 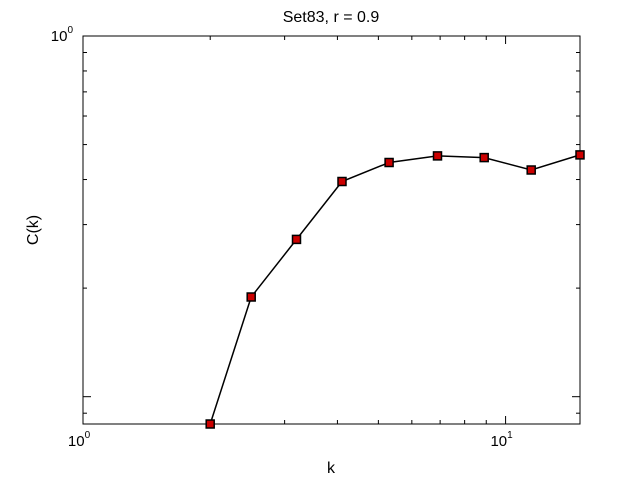 I want to click on chart-title: Set83, r = 0.9, so click(x=331, y=17).